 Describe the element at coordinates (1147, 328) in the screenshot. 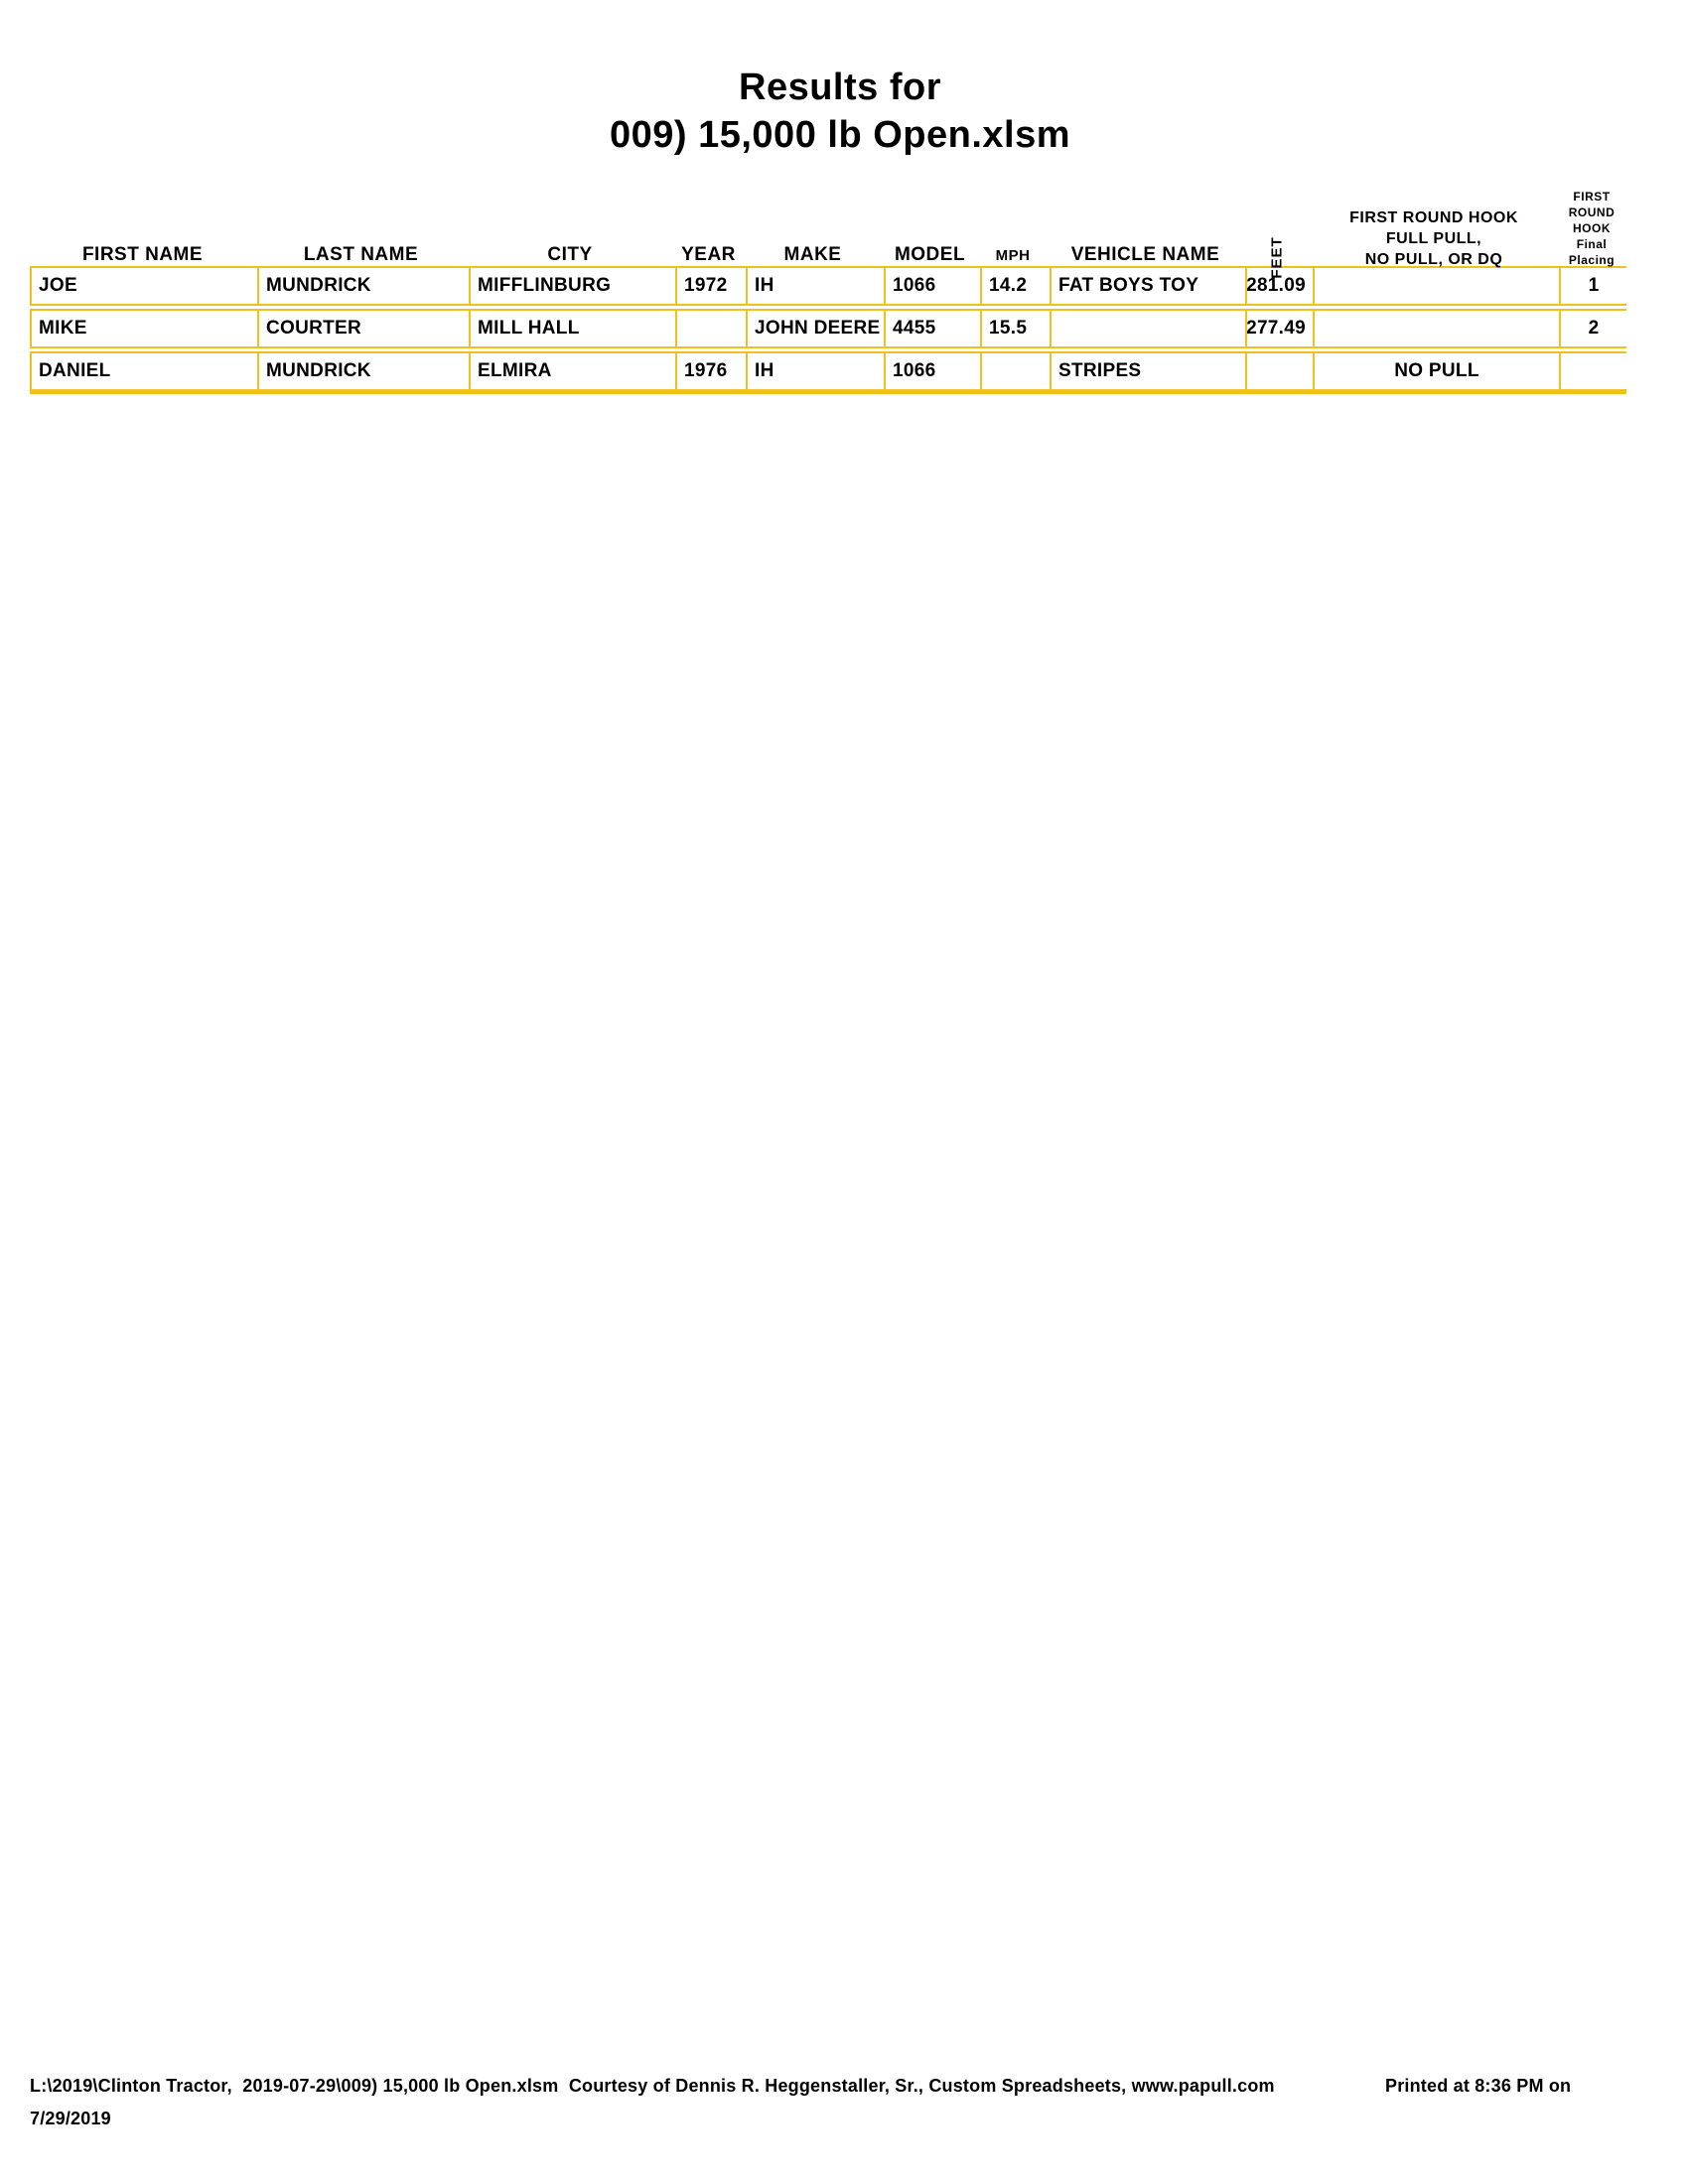

I see `cell-vehicle-name` at that location.